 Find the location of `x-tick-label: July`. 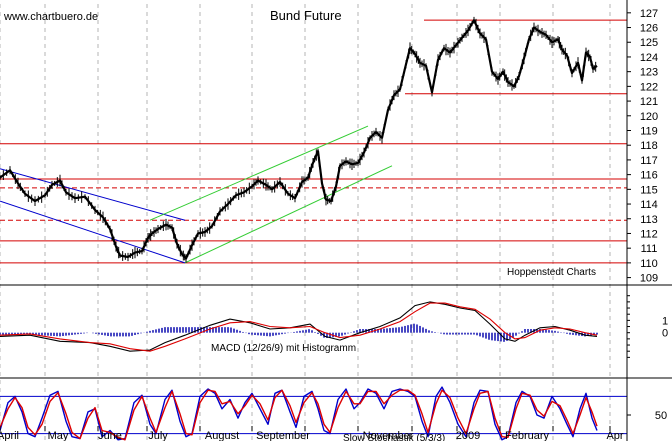

x-tick-label: July is located at coordinates (158, 435).